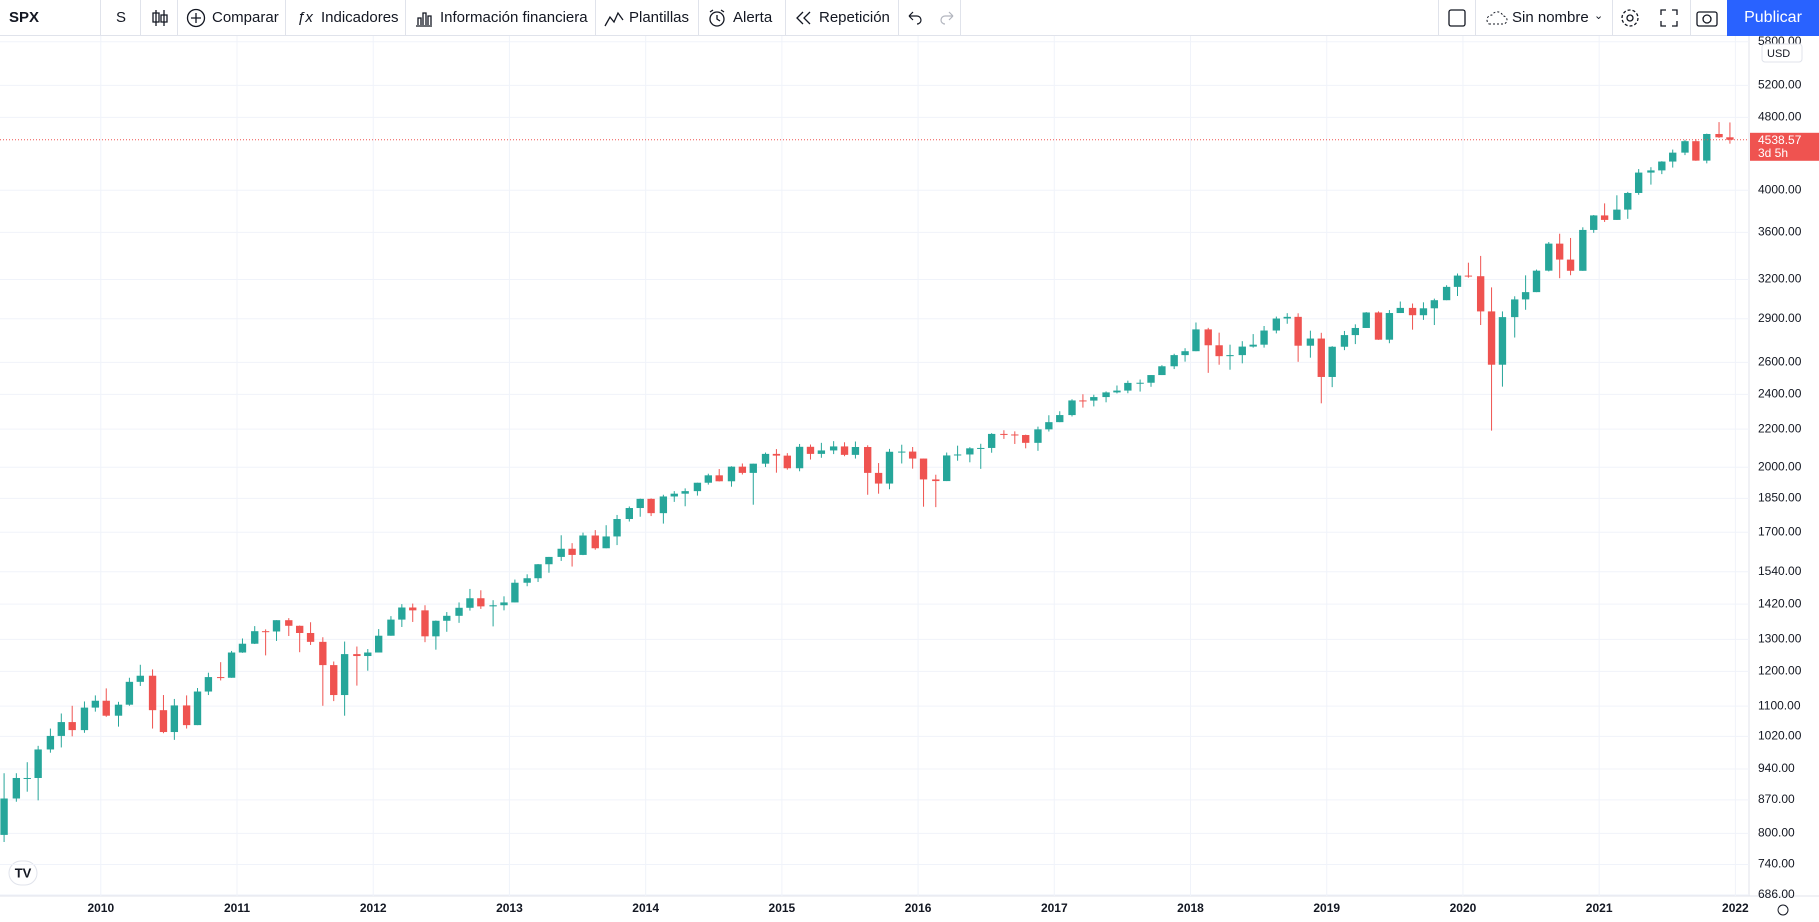 The width and height of the screenshot is (1819, 922). What do you see at coordinates (1496, 18) in the screenshot?
I see `cloud-icon` at bounding box center [1496, 18].